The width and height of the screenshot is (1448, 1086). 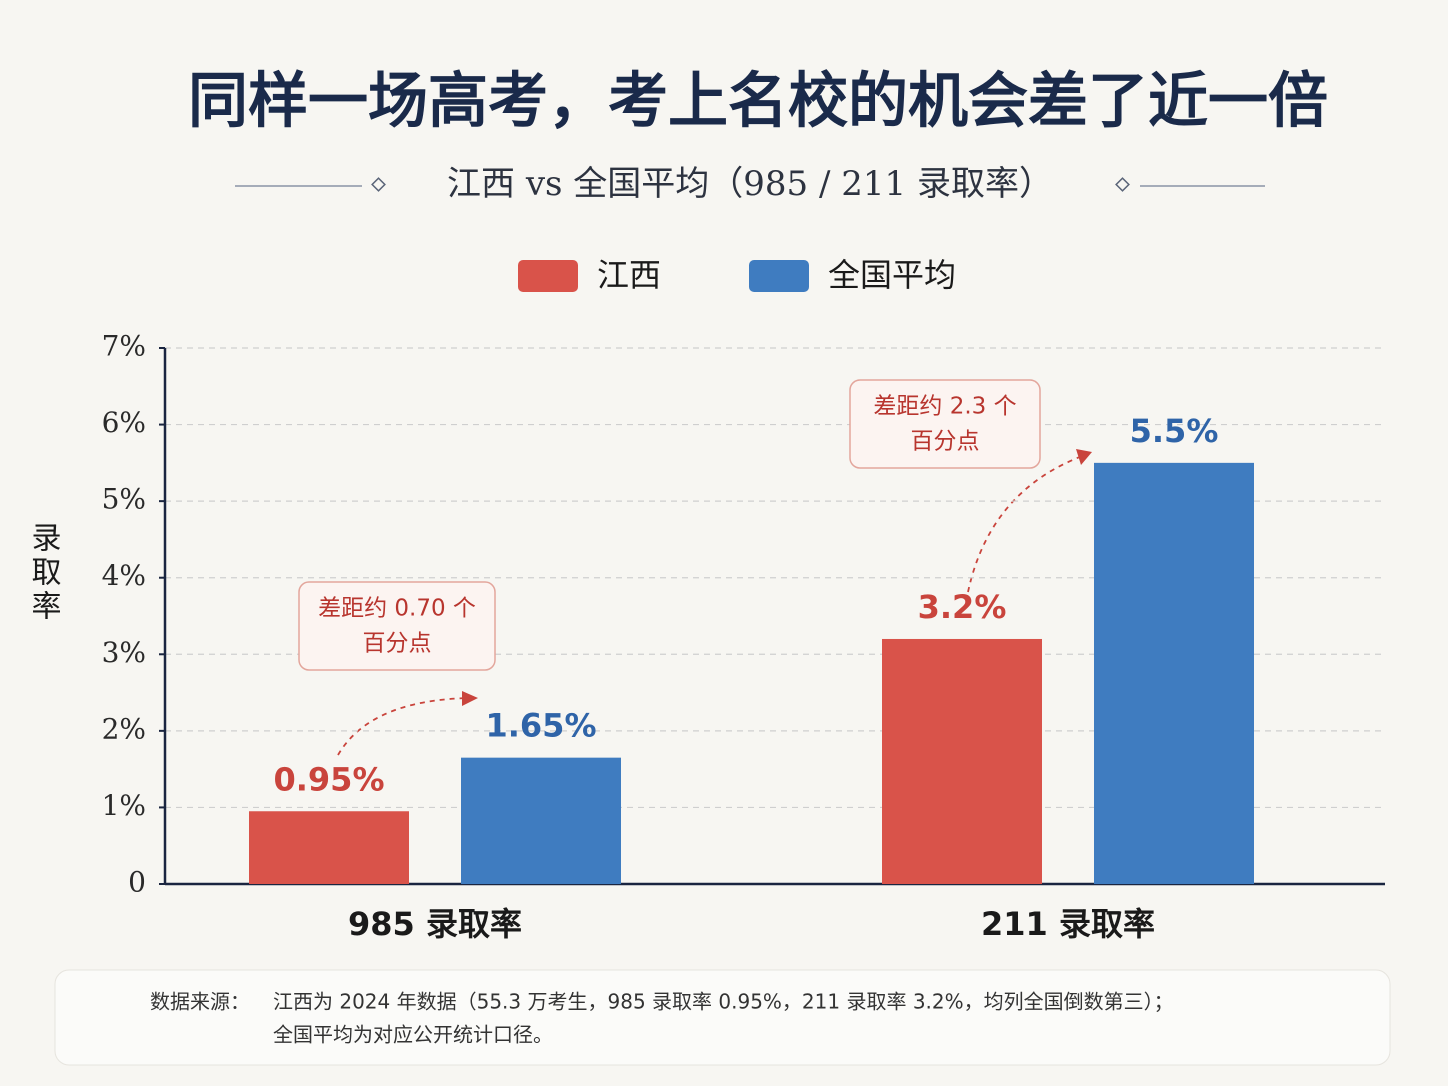 What do you see at coordinates (435, 924) in the screenshot?
I see `x-tick-label: 985 录取率` at bounding box center [435, 924].